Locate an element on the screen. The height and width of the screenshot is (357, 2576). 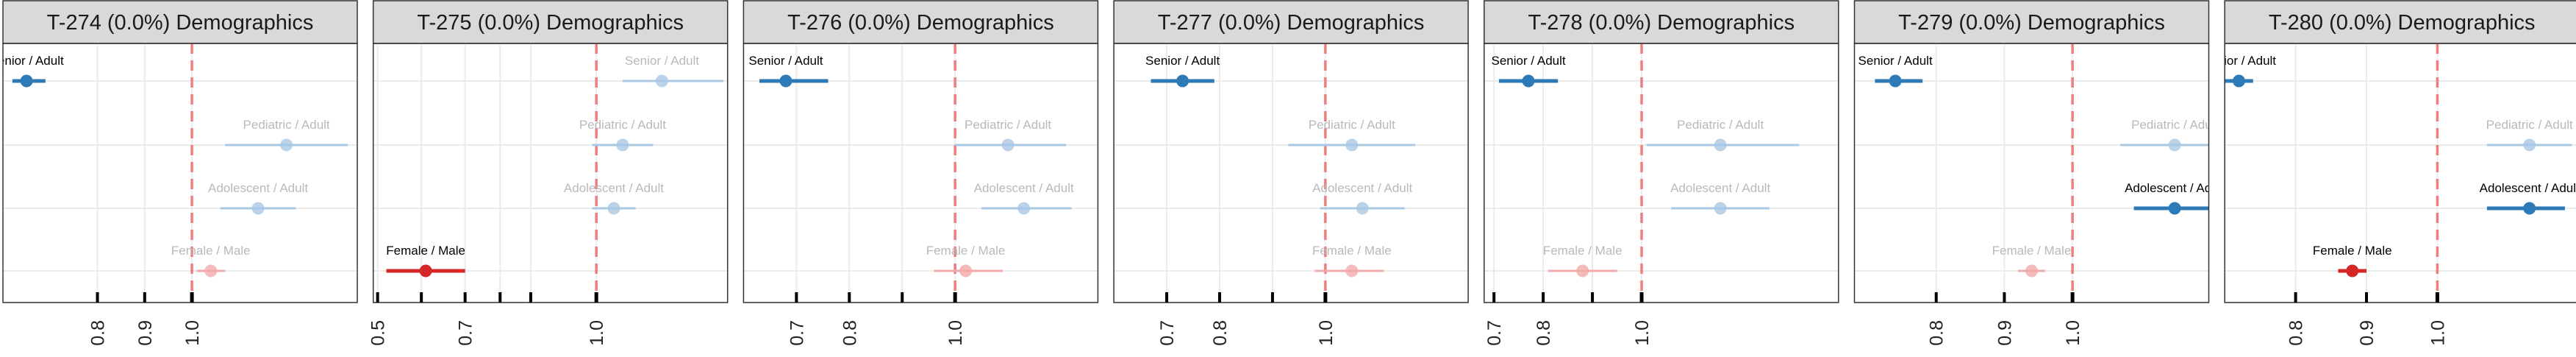
panel-title: T-277 (0.0%) Demographics is located at coordinates (1291, 23).